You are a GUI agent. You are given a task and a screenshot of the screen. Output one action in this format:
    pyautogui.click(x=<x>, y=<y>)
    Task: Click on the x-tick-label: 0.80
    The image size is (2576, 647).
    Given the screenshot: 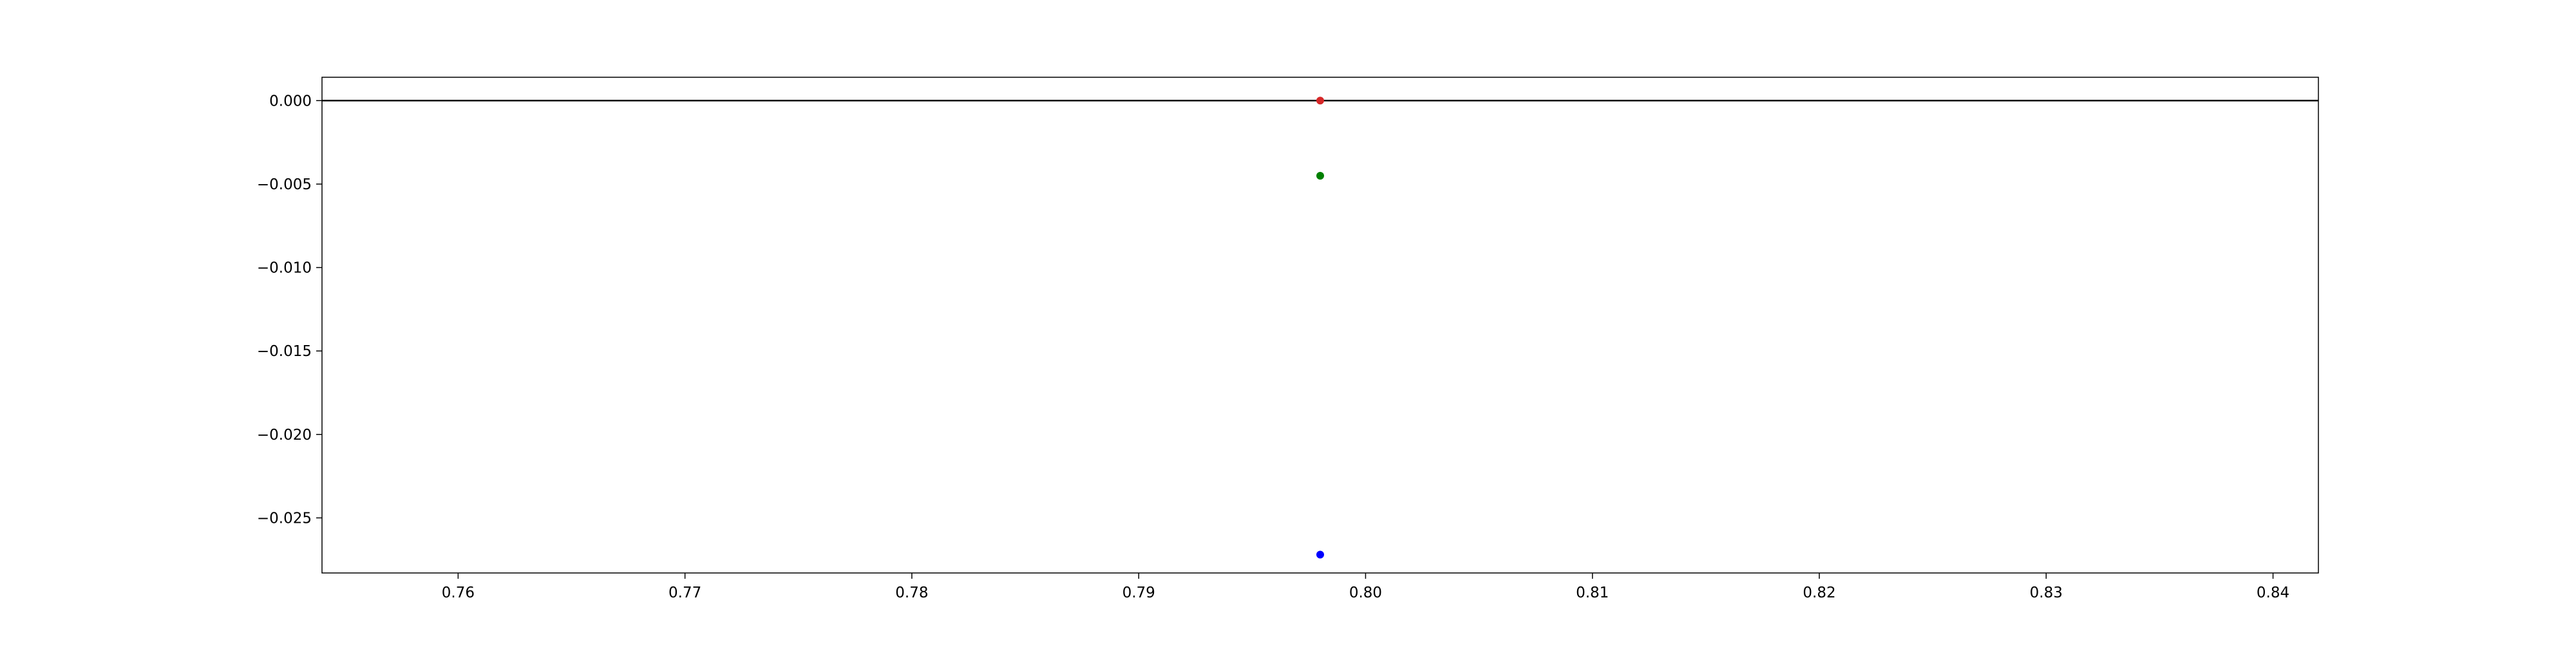 What is the action you would take?
    pyautogui.click(x=1366, y=593)
    